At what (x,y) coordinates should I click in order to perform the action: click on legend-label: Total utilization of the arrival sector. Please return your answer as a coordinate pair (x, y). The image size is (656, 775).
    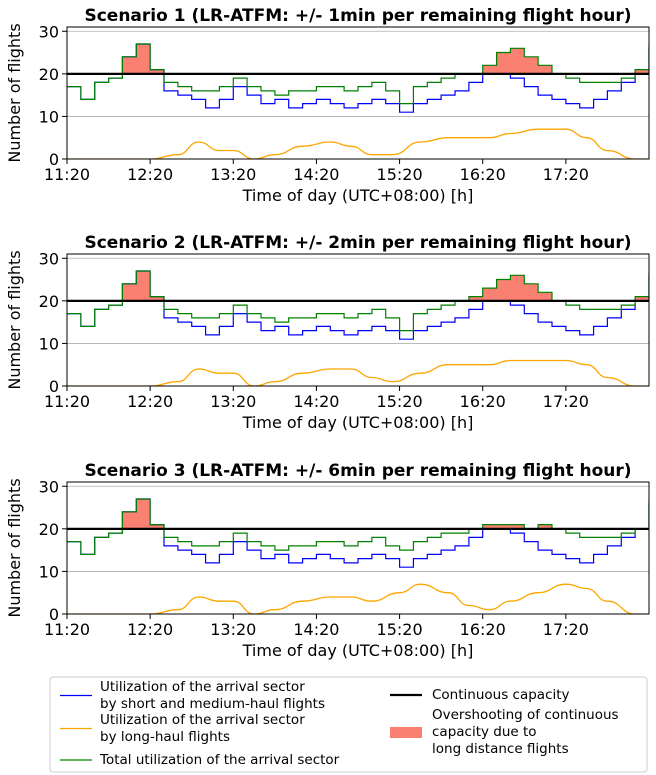
    Looking at the image, I should click on (219, 760).